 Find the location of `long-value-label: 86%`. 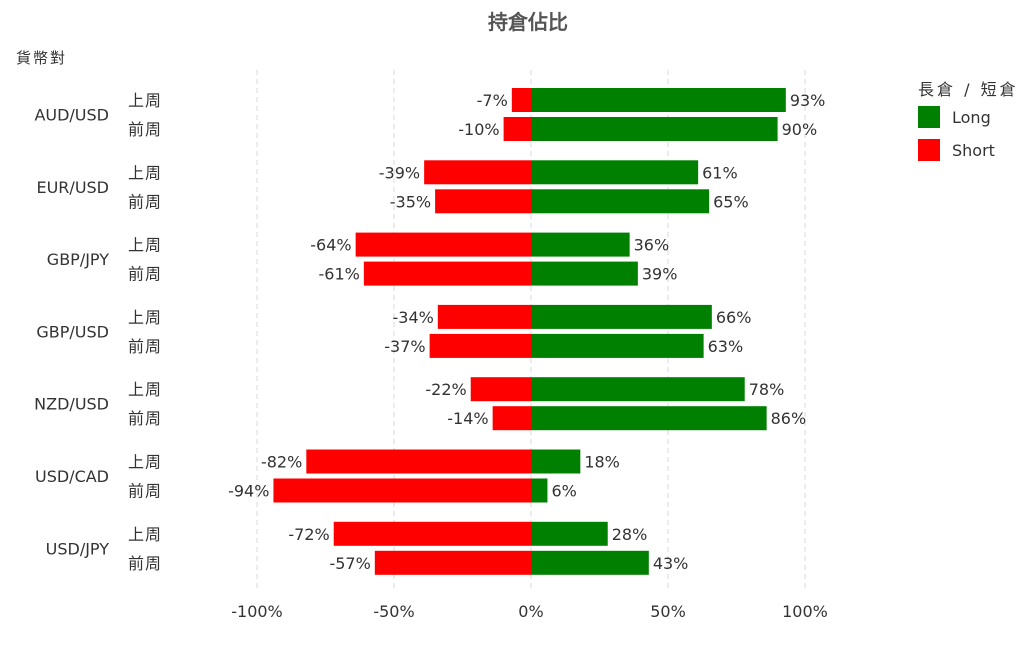

long-value-label: 86% is located at coordinates (789, 418).